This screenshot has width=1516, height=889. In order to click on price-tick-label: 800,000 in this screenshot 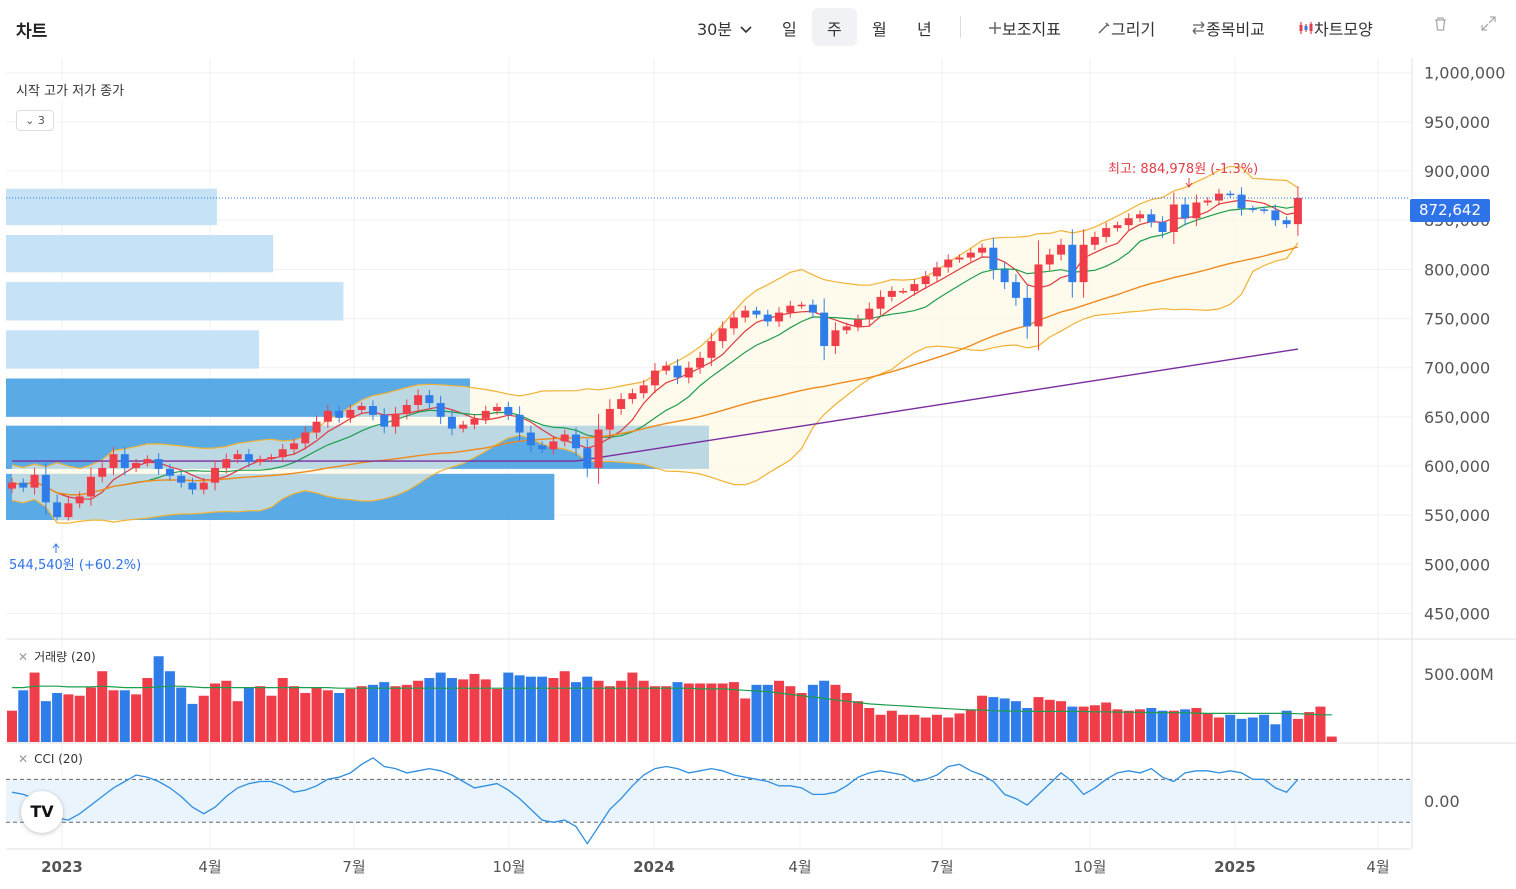, I will do `click(1457, 269)`.